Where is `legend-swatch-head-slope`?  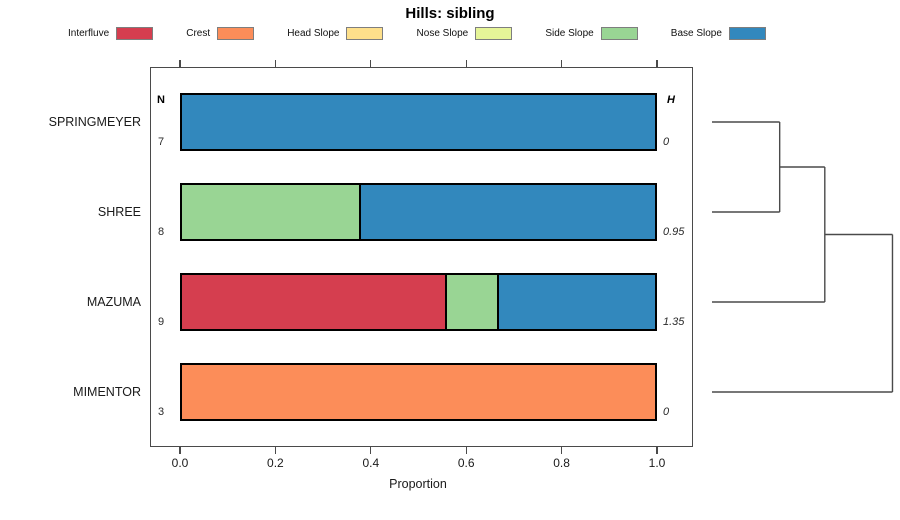
legend-swatch-head-slope is located at coordinates (365, 33).